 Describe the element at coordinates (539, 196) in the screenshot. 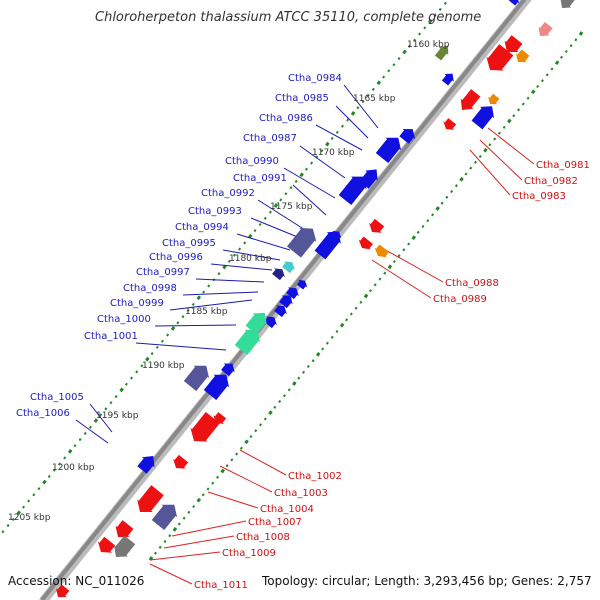

I see `reverse-gene-label-Ctha_0983: Ctha_0983` at that location.